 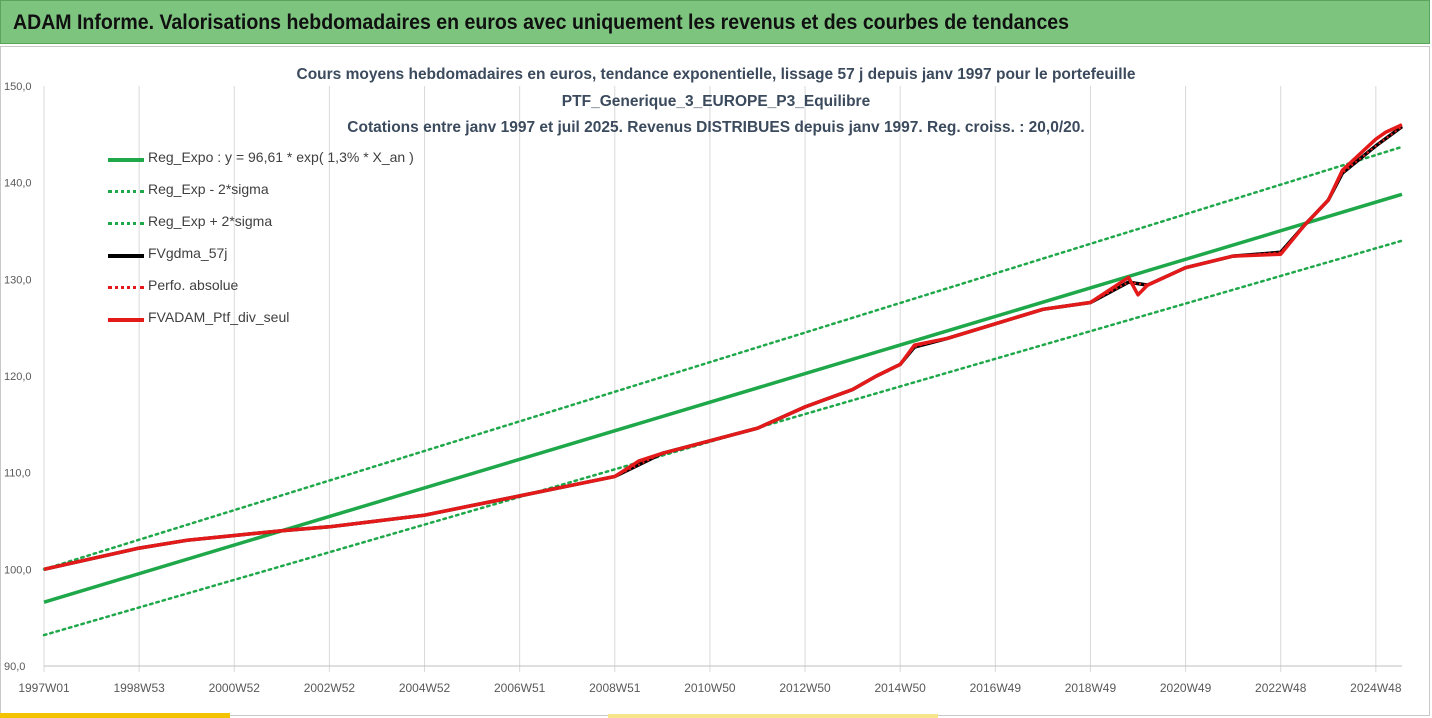 I want to click on x-tick-label: 2002W52, so click(x=330, y=688).